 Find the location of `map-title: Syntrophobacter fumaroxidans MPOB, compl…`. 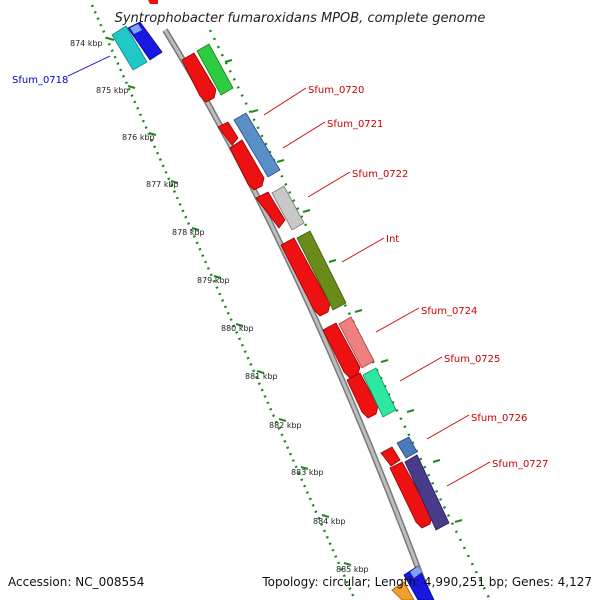

map-title: Syntrophobacter fumaroxidans MPOB, compl… is located at coordinates (300, 18).